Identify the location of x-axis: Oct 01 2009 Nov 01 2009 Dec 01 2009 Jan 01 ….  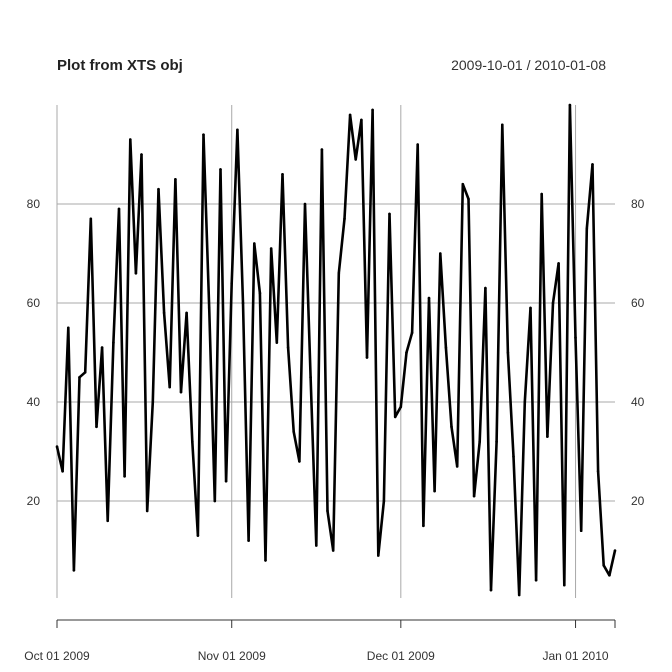
(320, 641).